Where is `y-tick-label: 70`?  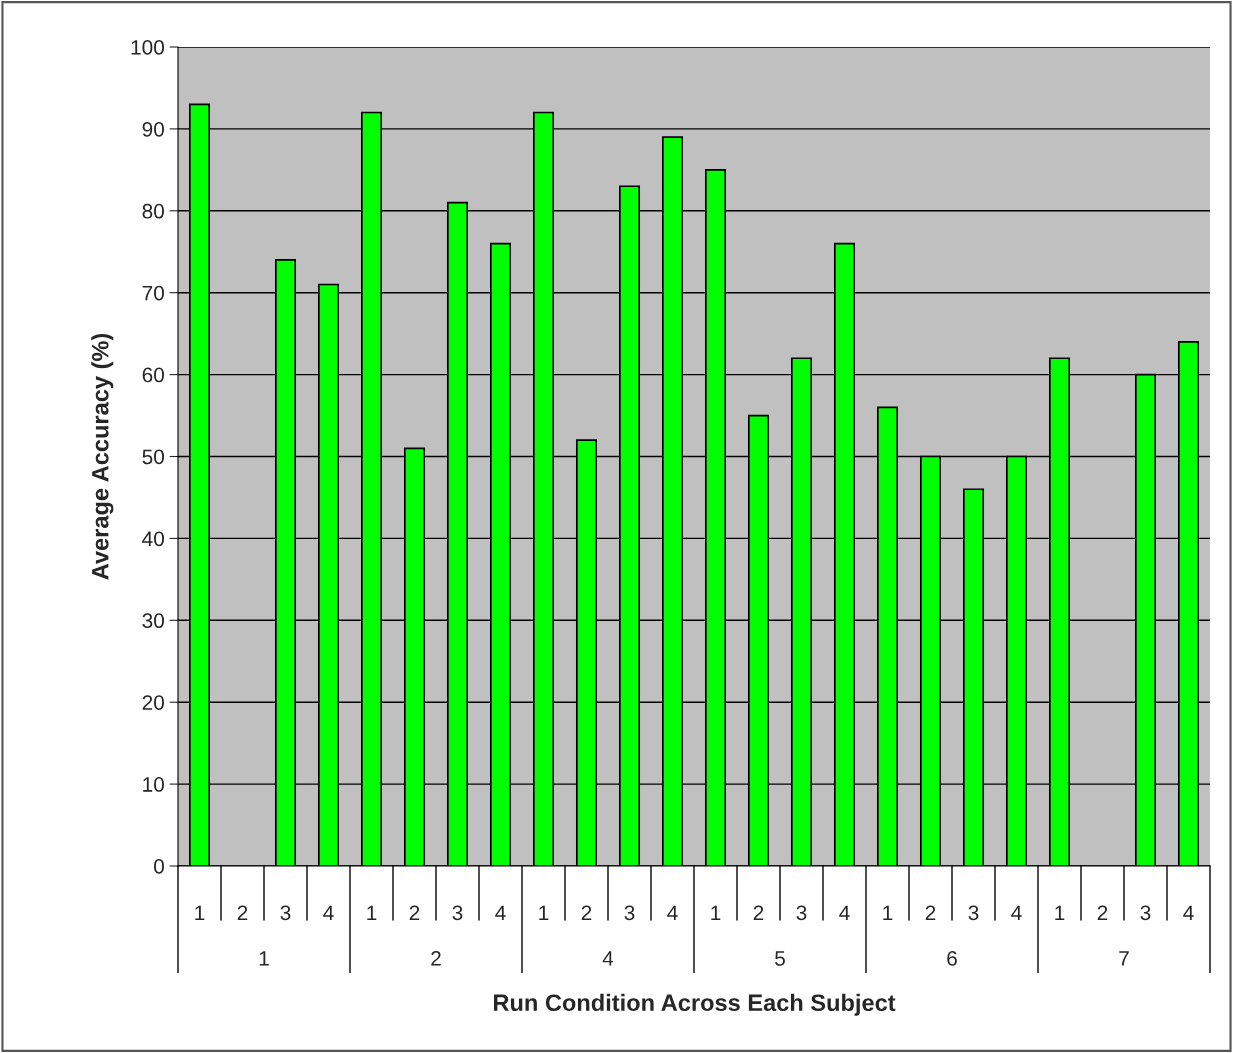 y-tick-label: 70 is located at coordinates (153, 293).